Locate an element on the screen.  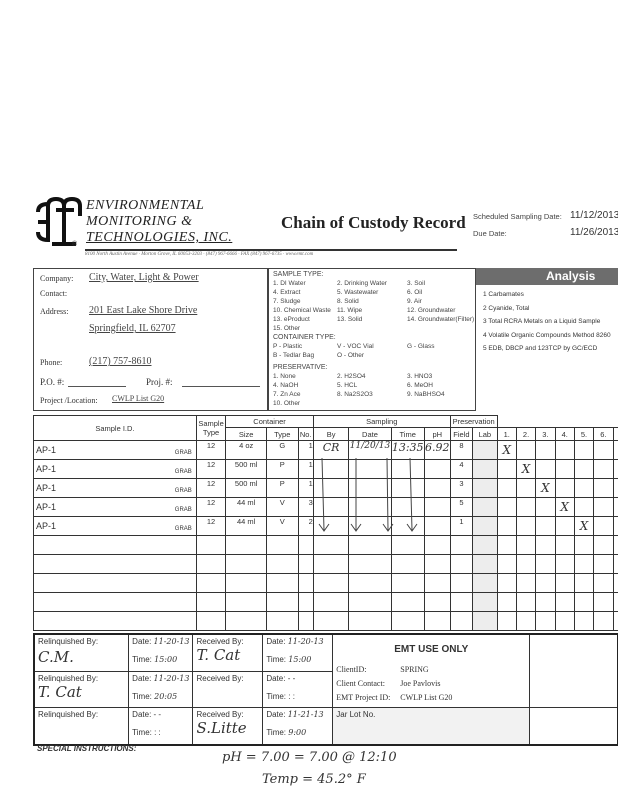
scheduled-date-value: 11/12/2013 is located at coordinates (594, 215).